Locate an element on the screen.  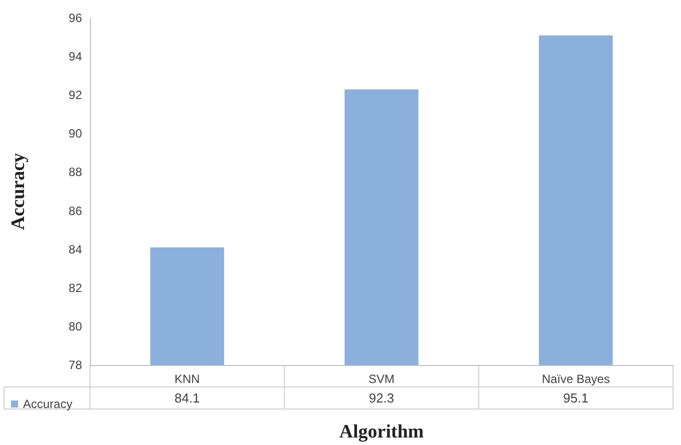
x-tick-label: SVM is located at coordinates (381, 379).